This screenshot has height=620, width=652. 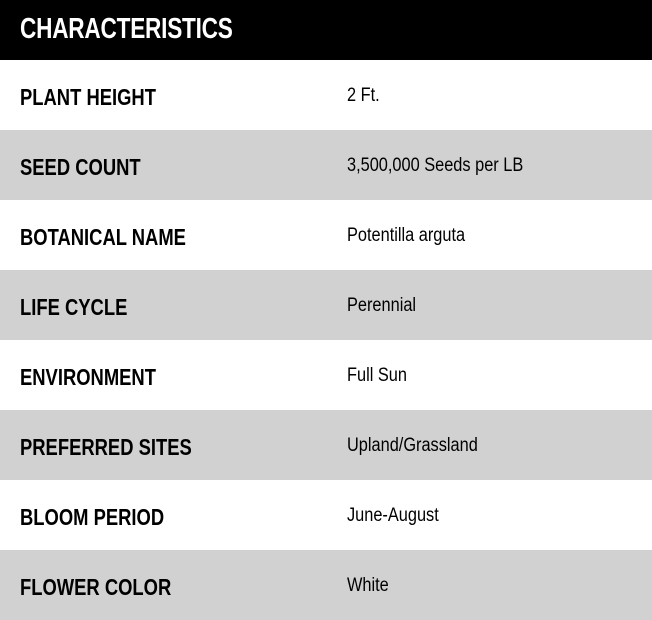 What do you see at coordinates (326, 515) in the screenshot?
I see `table-row: BLOOM PERIOD June-August` at bounding box center [326, 515].